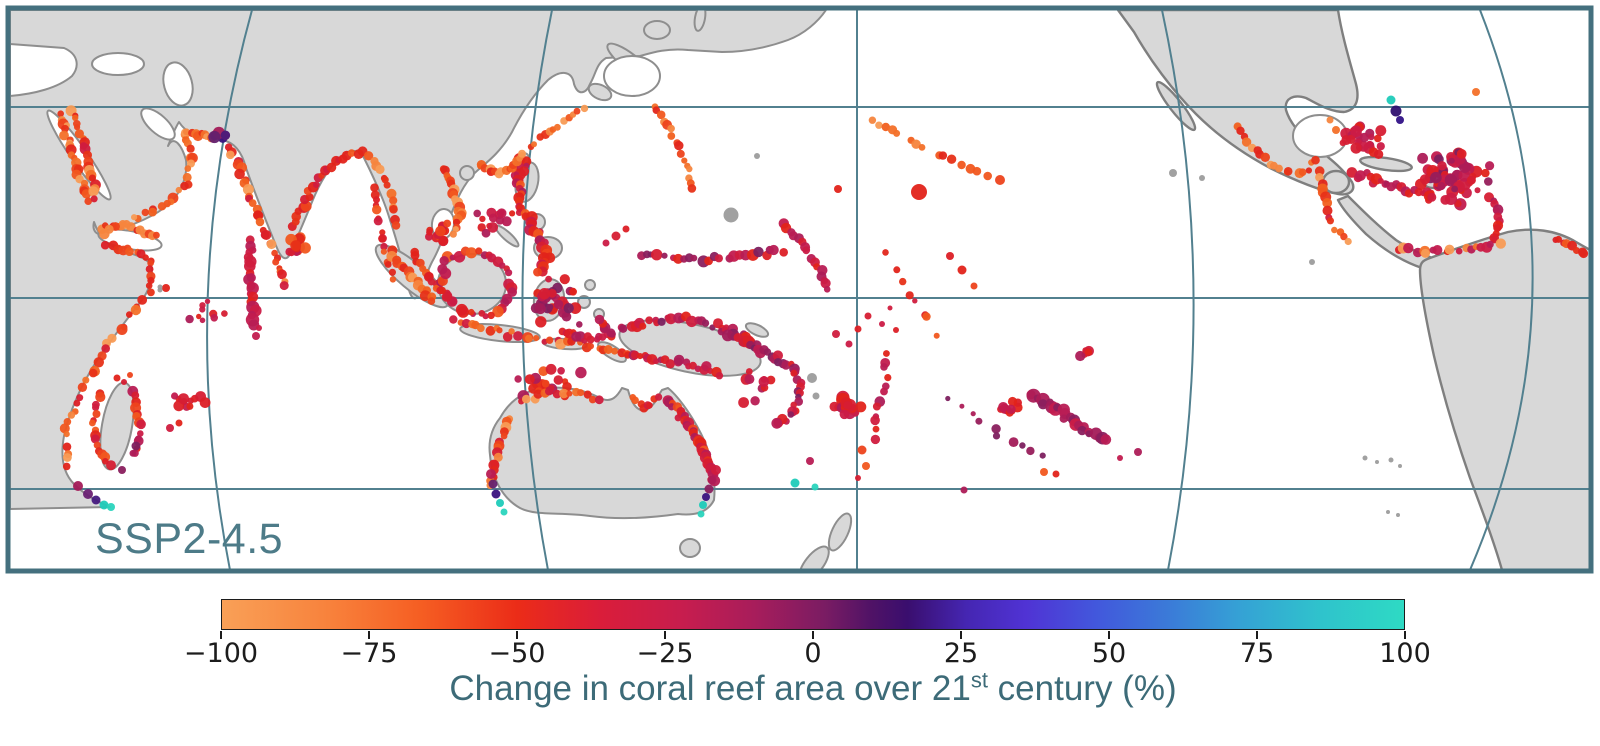 This screenshot has width=1600, height=746. What do you see at coordinates (840, 532) in the screenshot?
I see `land-nz-north` at bounding box center [840, 532].